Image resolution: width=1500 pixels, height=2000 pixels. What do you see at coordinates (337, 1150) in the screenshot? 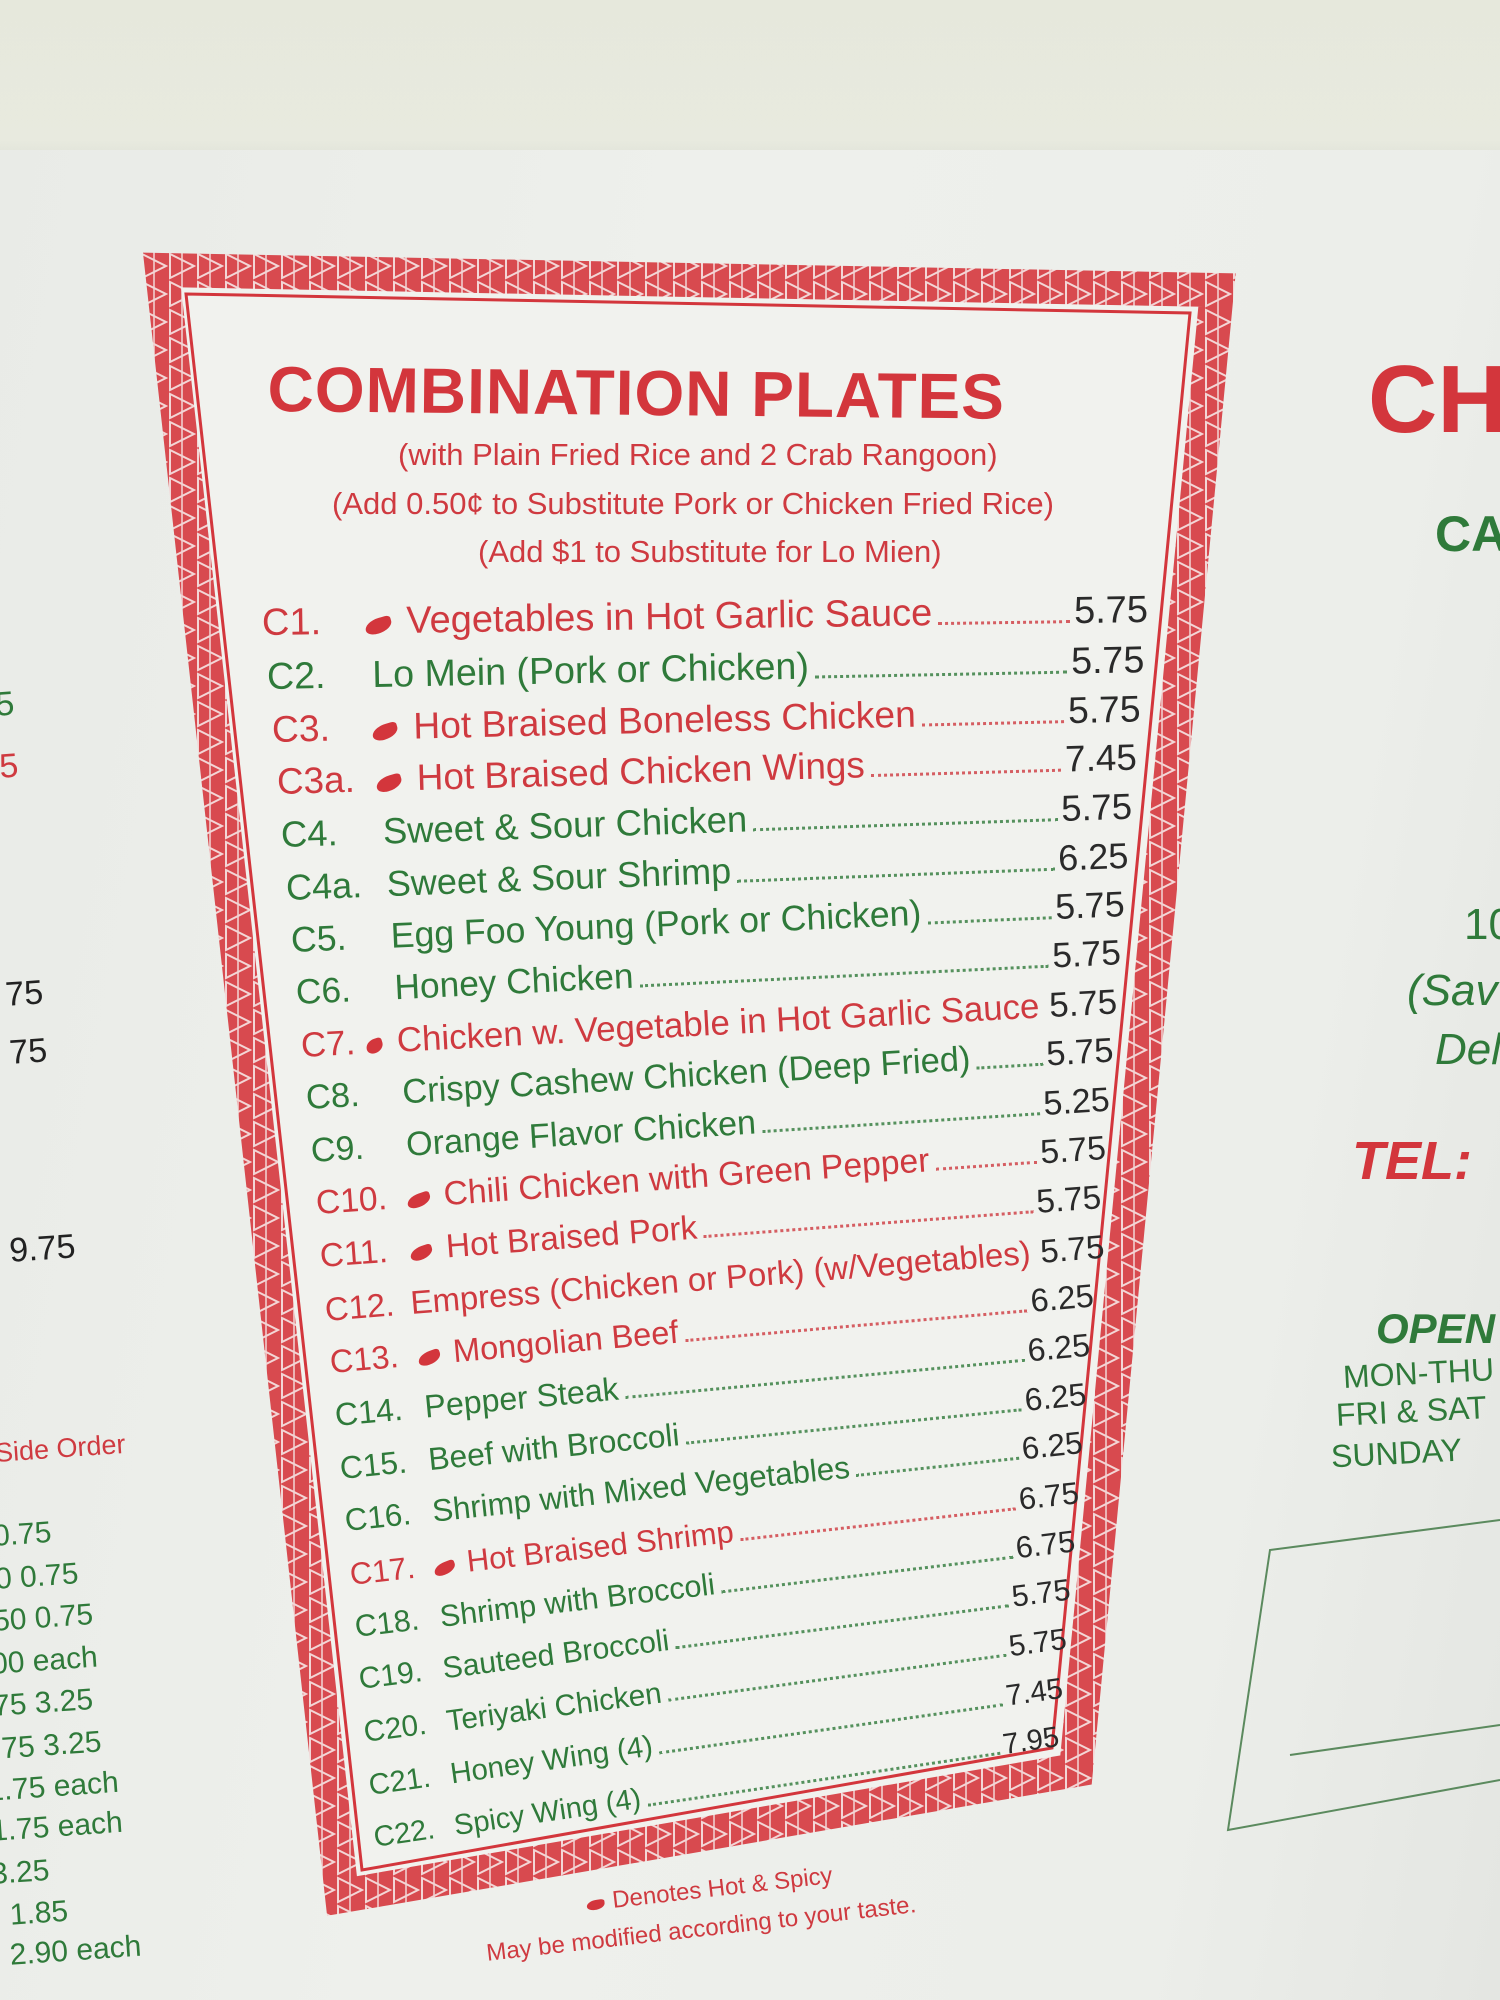
I see `item-code: C9.` at bounding box center [337, 1150].